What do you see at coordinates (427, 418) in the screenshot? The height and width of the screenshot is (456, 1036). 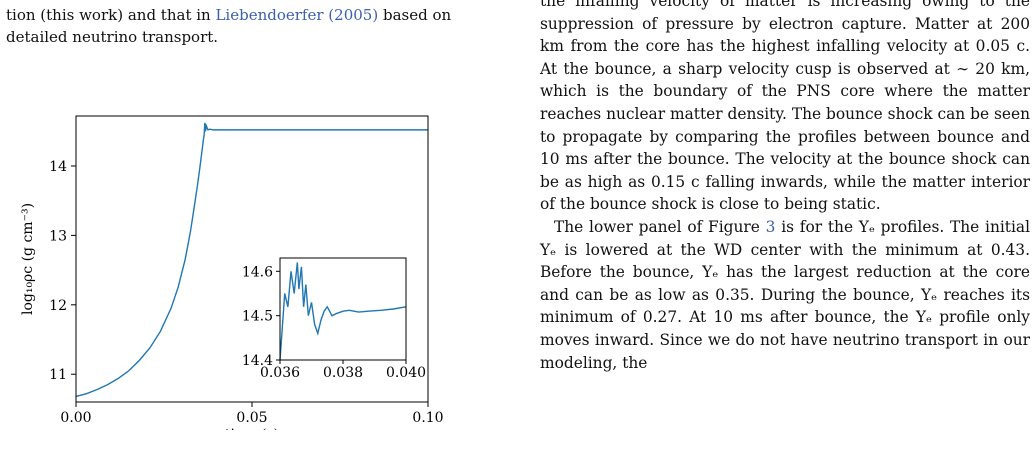 I see `x-tick-label: 0.10` at bounding box center [427, 418].